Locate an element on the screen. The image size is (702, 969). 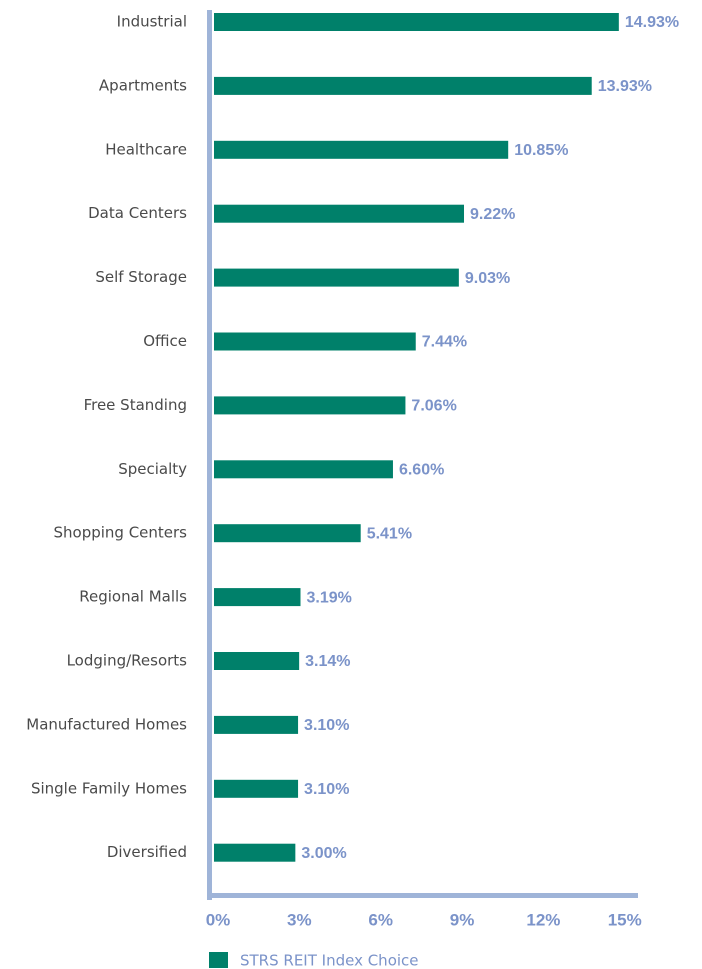
x-tick-label: 12% is located at coordinates (543, 919).